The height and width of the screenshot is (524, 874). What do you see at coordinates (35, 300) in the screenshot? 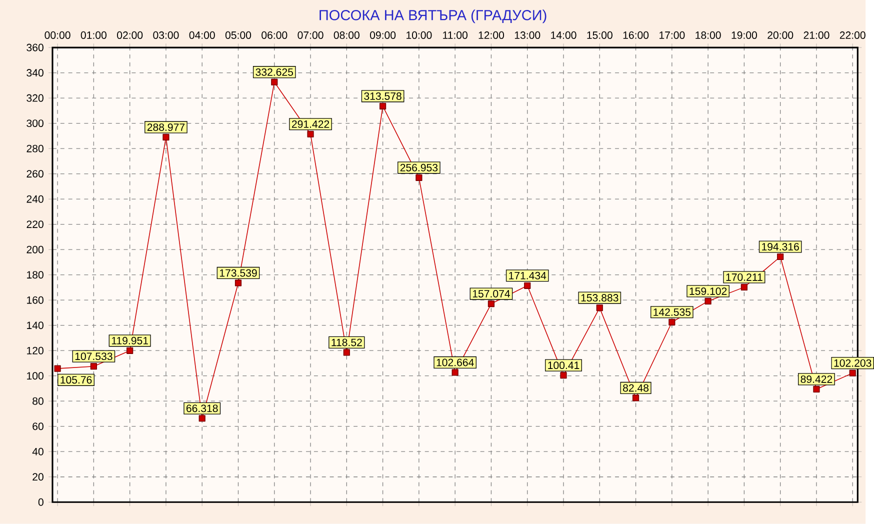
I see `y-tick-label: 160` at bounding box center [35, 300].